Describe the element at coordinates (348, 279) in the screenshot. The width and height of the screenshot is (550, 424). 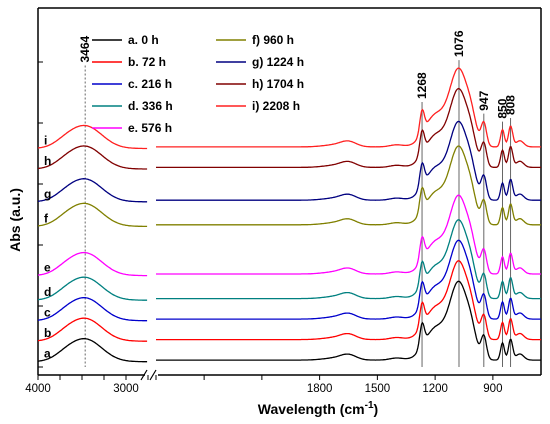
I see `series-c-right-line` at that location.